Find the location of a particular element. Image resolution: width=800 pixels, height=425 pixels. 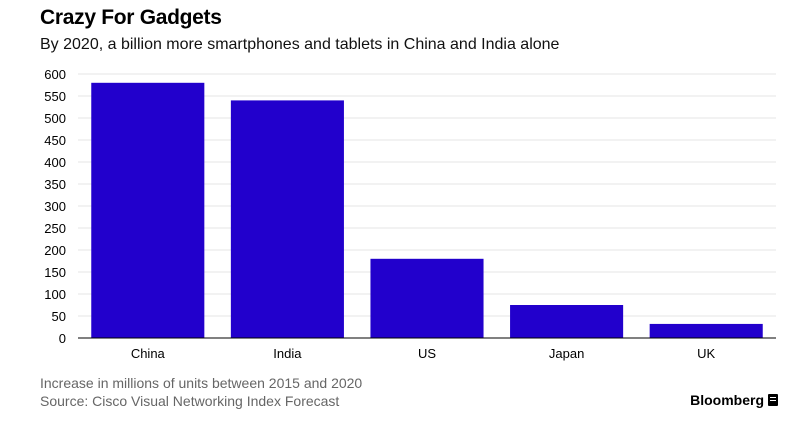

y-tick-label-250: 250 is located at coordinates (55, 228).